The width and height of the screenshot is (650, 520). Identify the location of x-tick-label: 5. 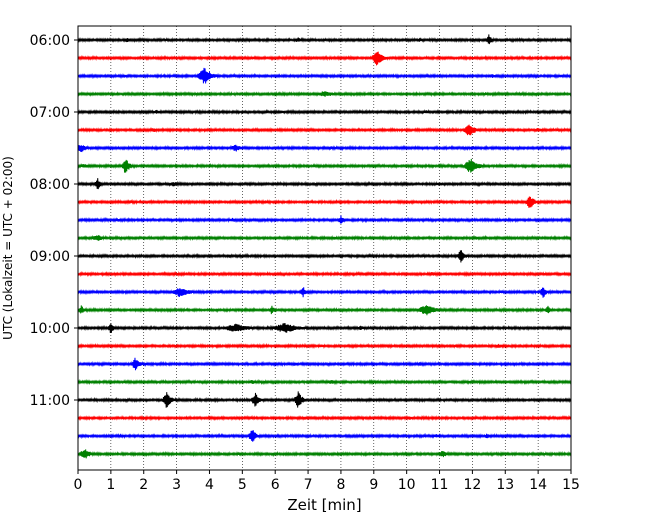
(242, 485).